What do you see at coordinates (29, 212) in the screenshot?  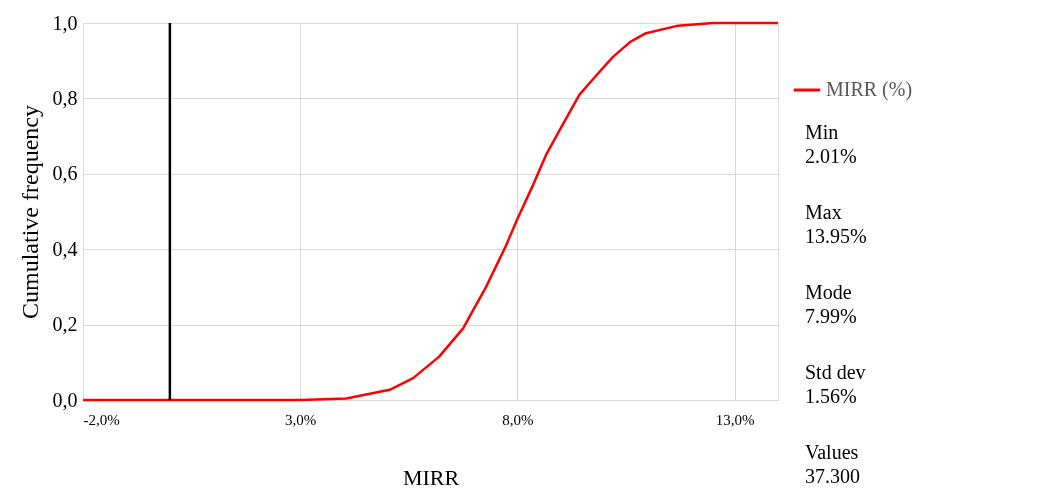 I see `y-axis-title: Cumulative frequency` at bounding box center [29, 212].